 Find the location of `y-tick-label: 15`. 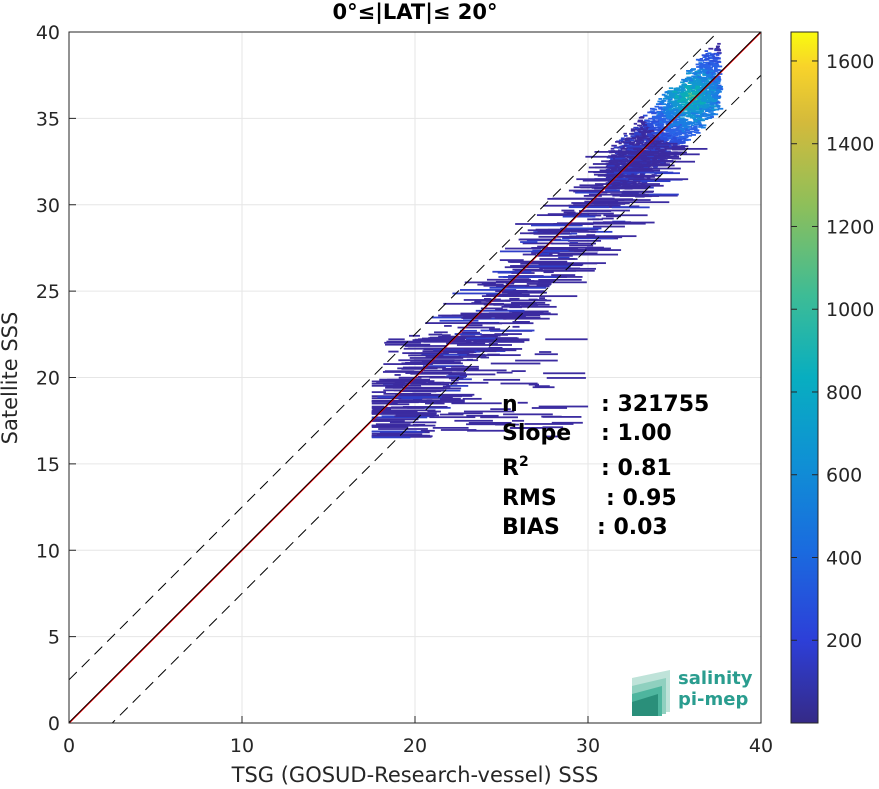

y-tick-label: 15 is located at coordinates (48, 465).